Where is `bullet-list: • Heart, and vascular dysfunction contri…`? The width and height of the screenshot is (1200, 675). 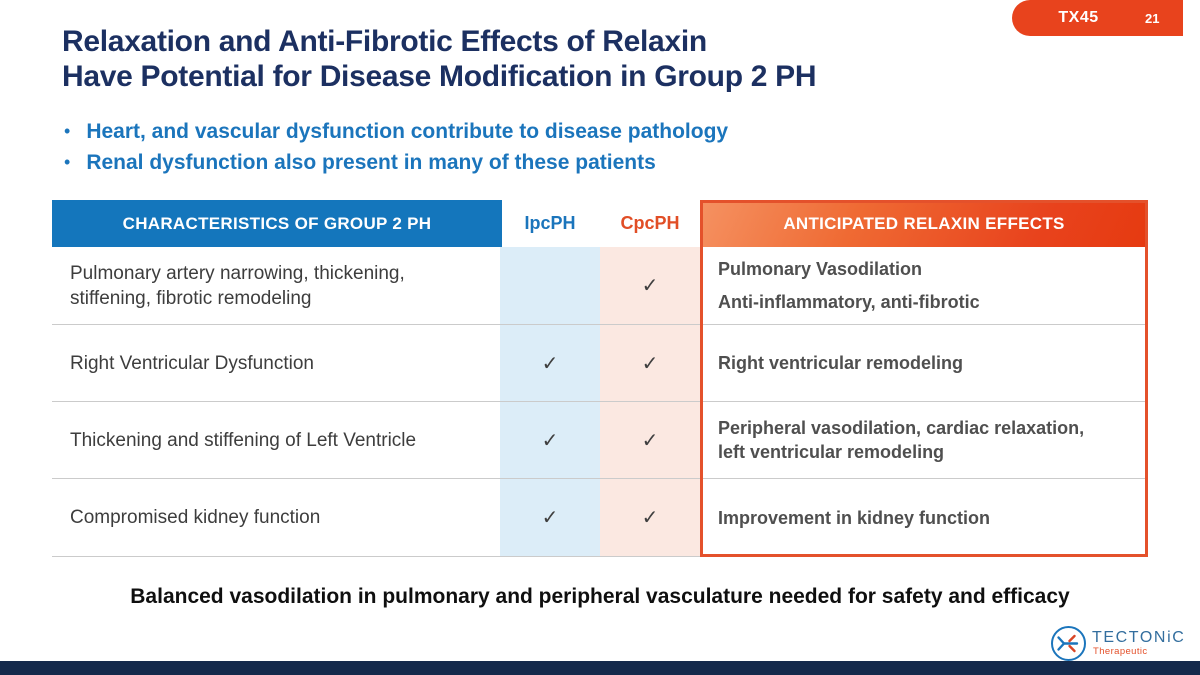 bullet-list: • Heart, and vascular dysfunction contri… is located at coordinates (514, 149).